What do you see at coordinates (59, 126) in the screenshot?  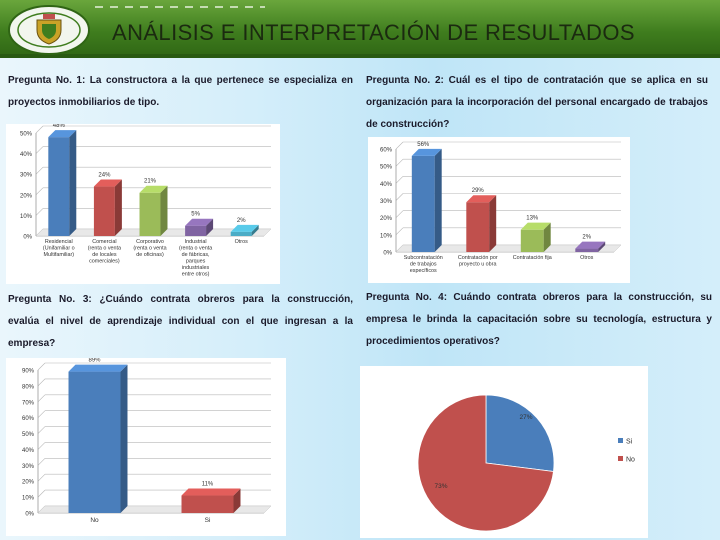 I see `data-label: 48%` at bounding box center [59, 126].